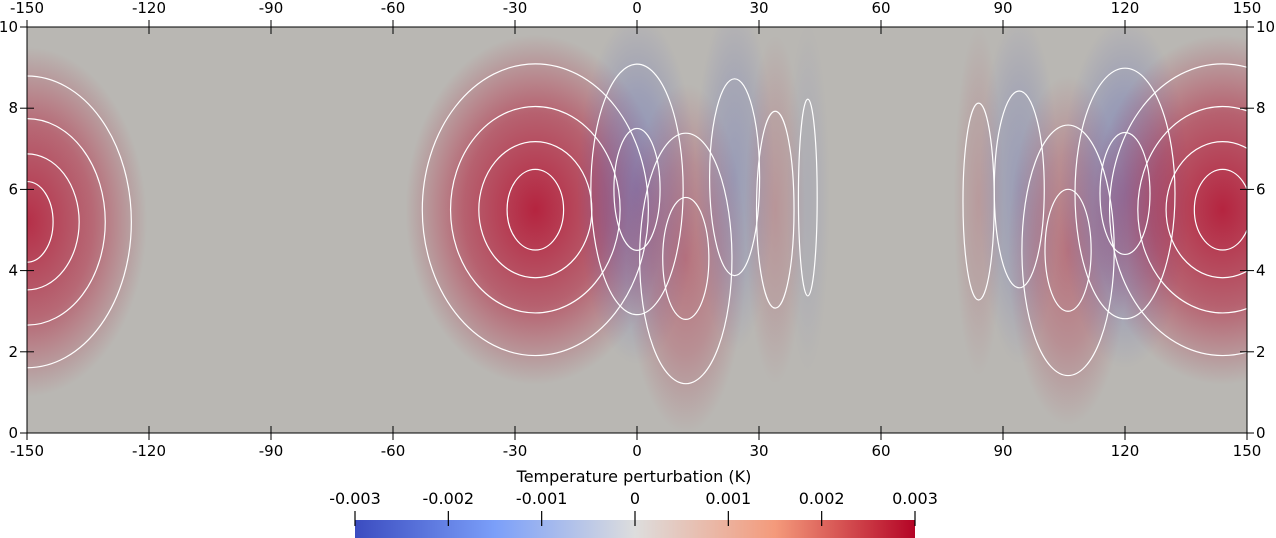  I want to click on x-tick-label-top: -90, so click(271, 8).